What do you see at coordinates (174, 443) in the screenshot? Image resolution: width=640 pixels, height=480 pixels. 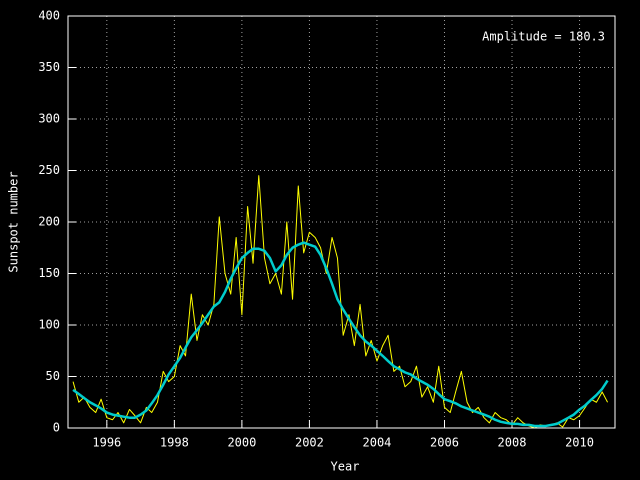 I see `x-tick-label: 1998` at bounding box center [174, 443].